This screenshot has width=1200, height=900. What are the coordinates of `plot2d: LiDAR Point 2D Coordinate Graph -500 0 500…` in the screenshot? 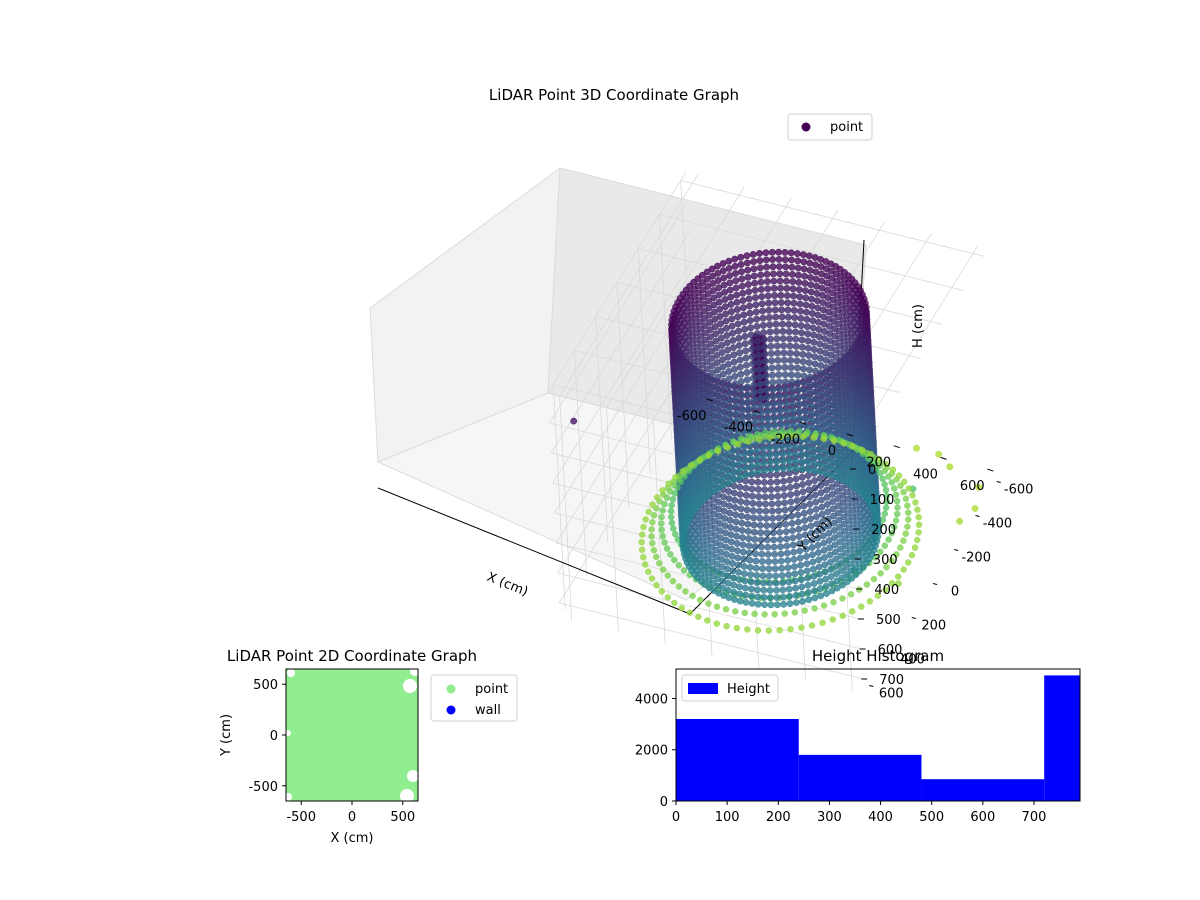 It's located at (368, 746).